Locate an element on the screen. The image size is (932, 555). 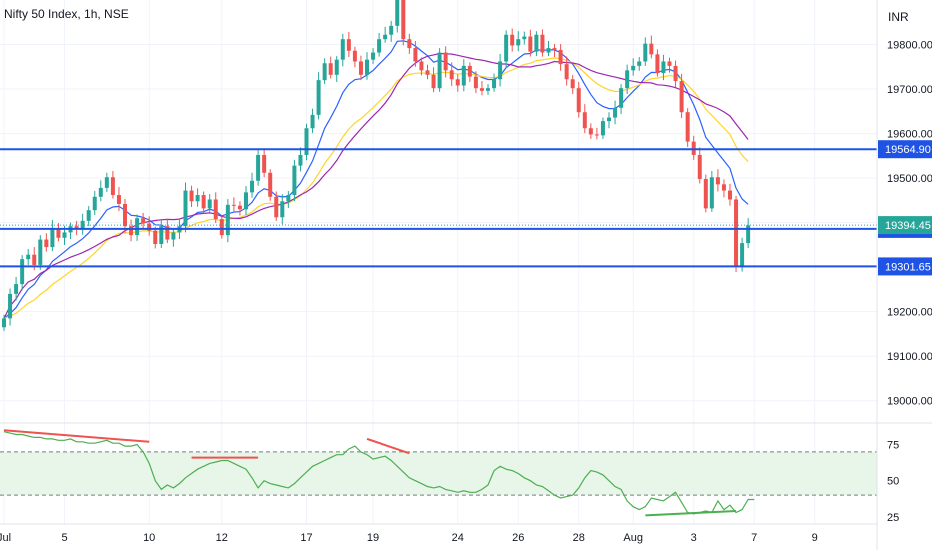
rsi-line is located at coordinates (379, 473).